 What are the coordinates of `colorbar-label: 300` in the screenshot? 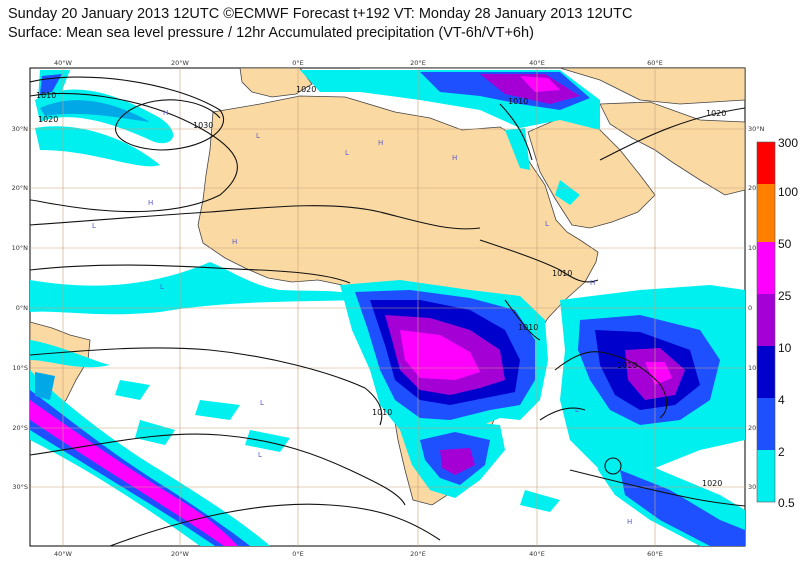 It's located at (788, 143).